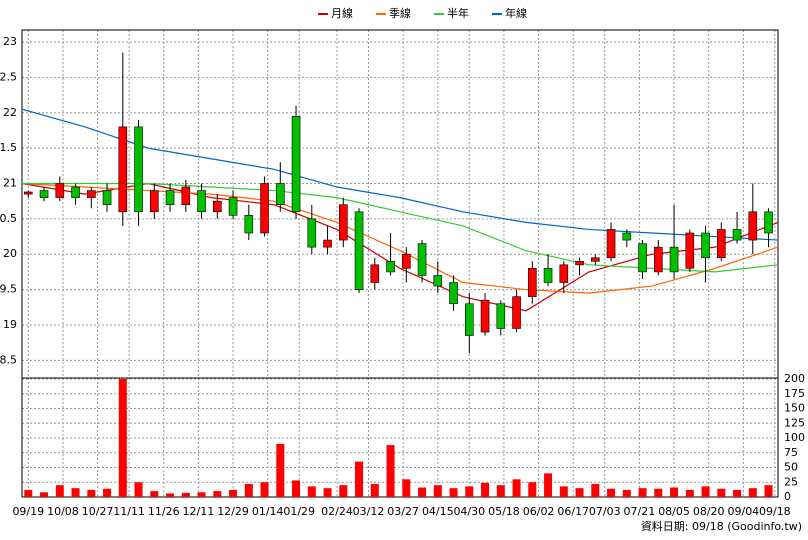 The height and width of the screenshot is (540, 808). I want to click on y2-tick-label: 175, so click(794, 393).